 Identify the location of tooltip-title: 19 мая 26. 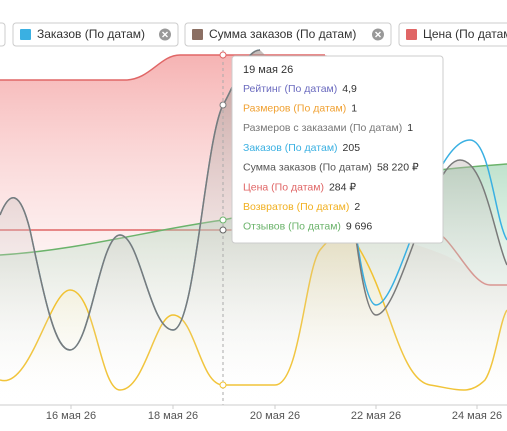
(268, 70).